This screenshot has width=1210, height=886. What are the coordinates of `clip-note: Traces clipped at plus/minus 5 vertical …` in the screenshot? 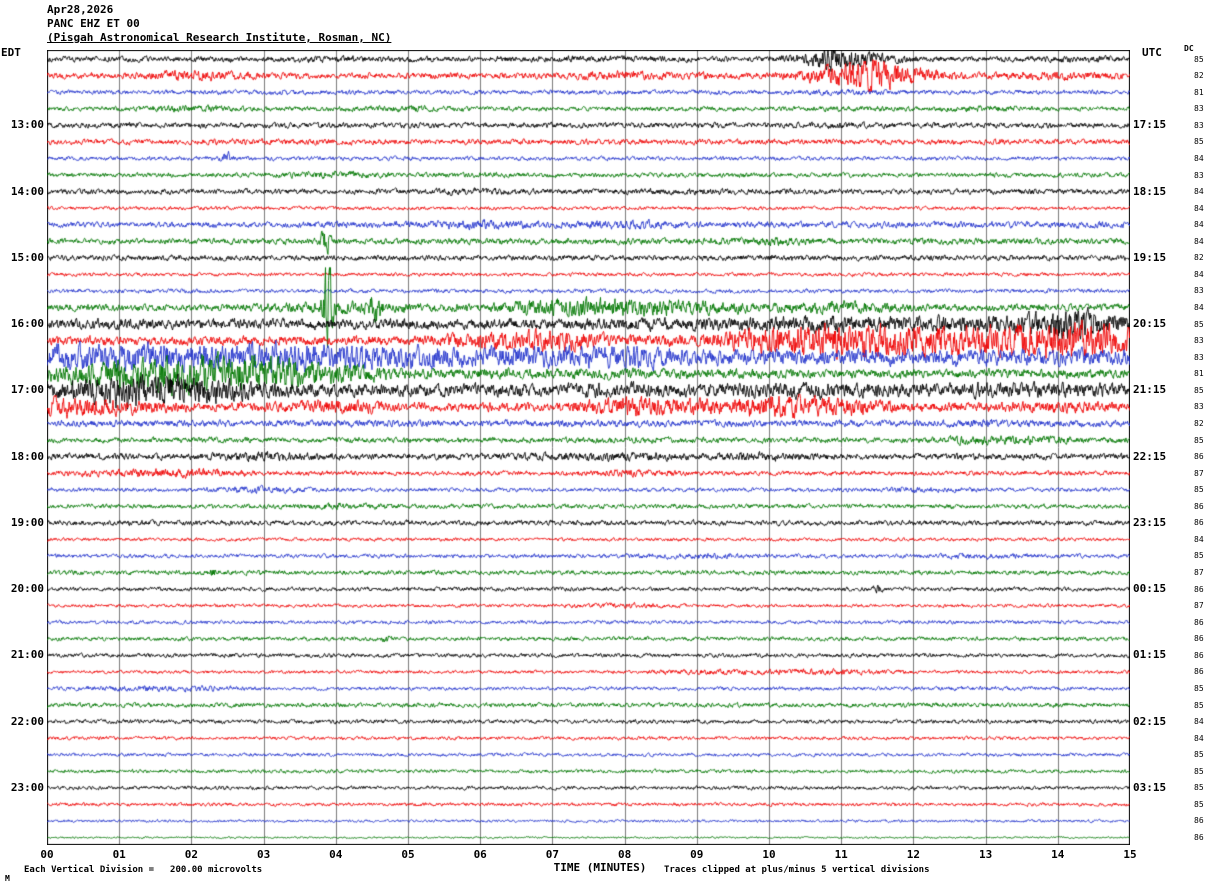 It's located at (797, 870).